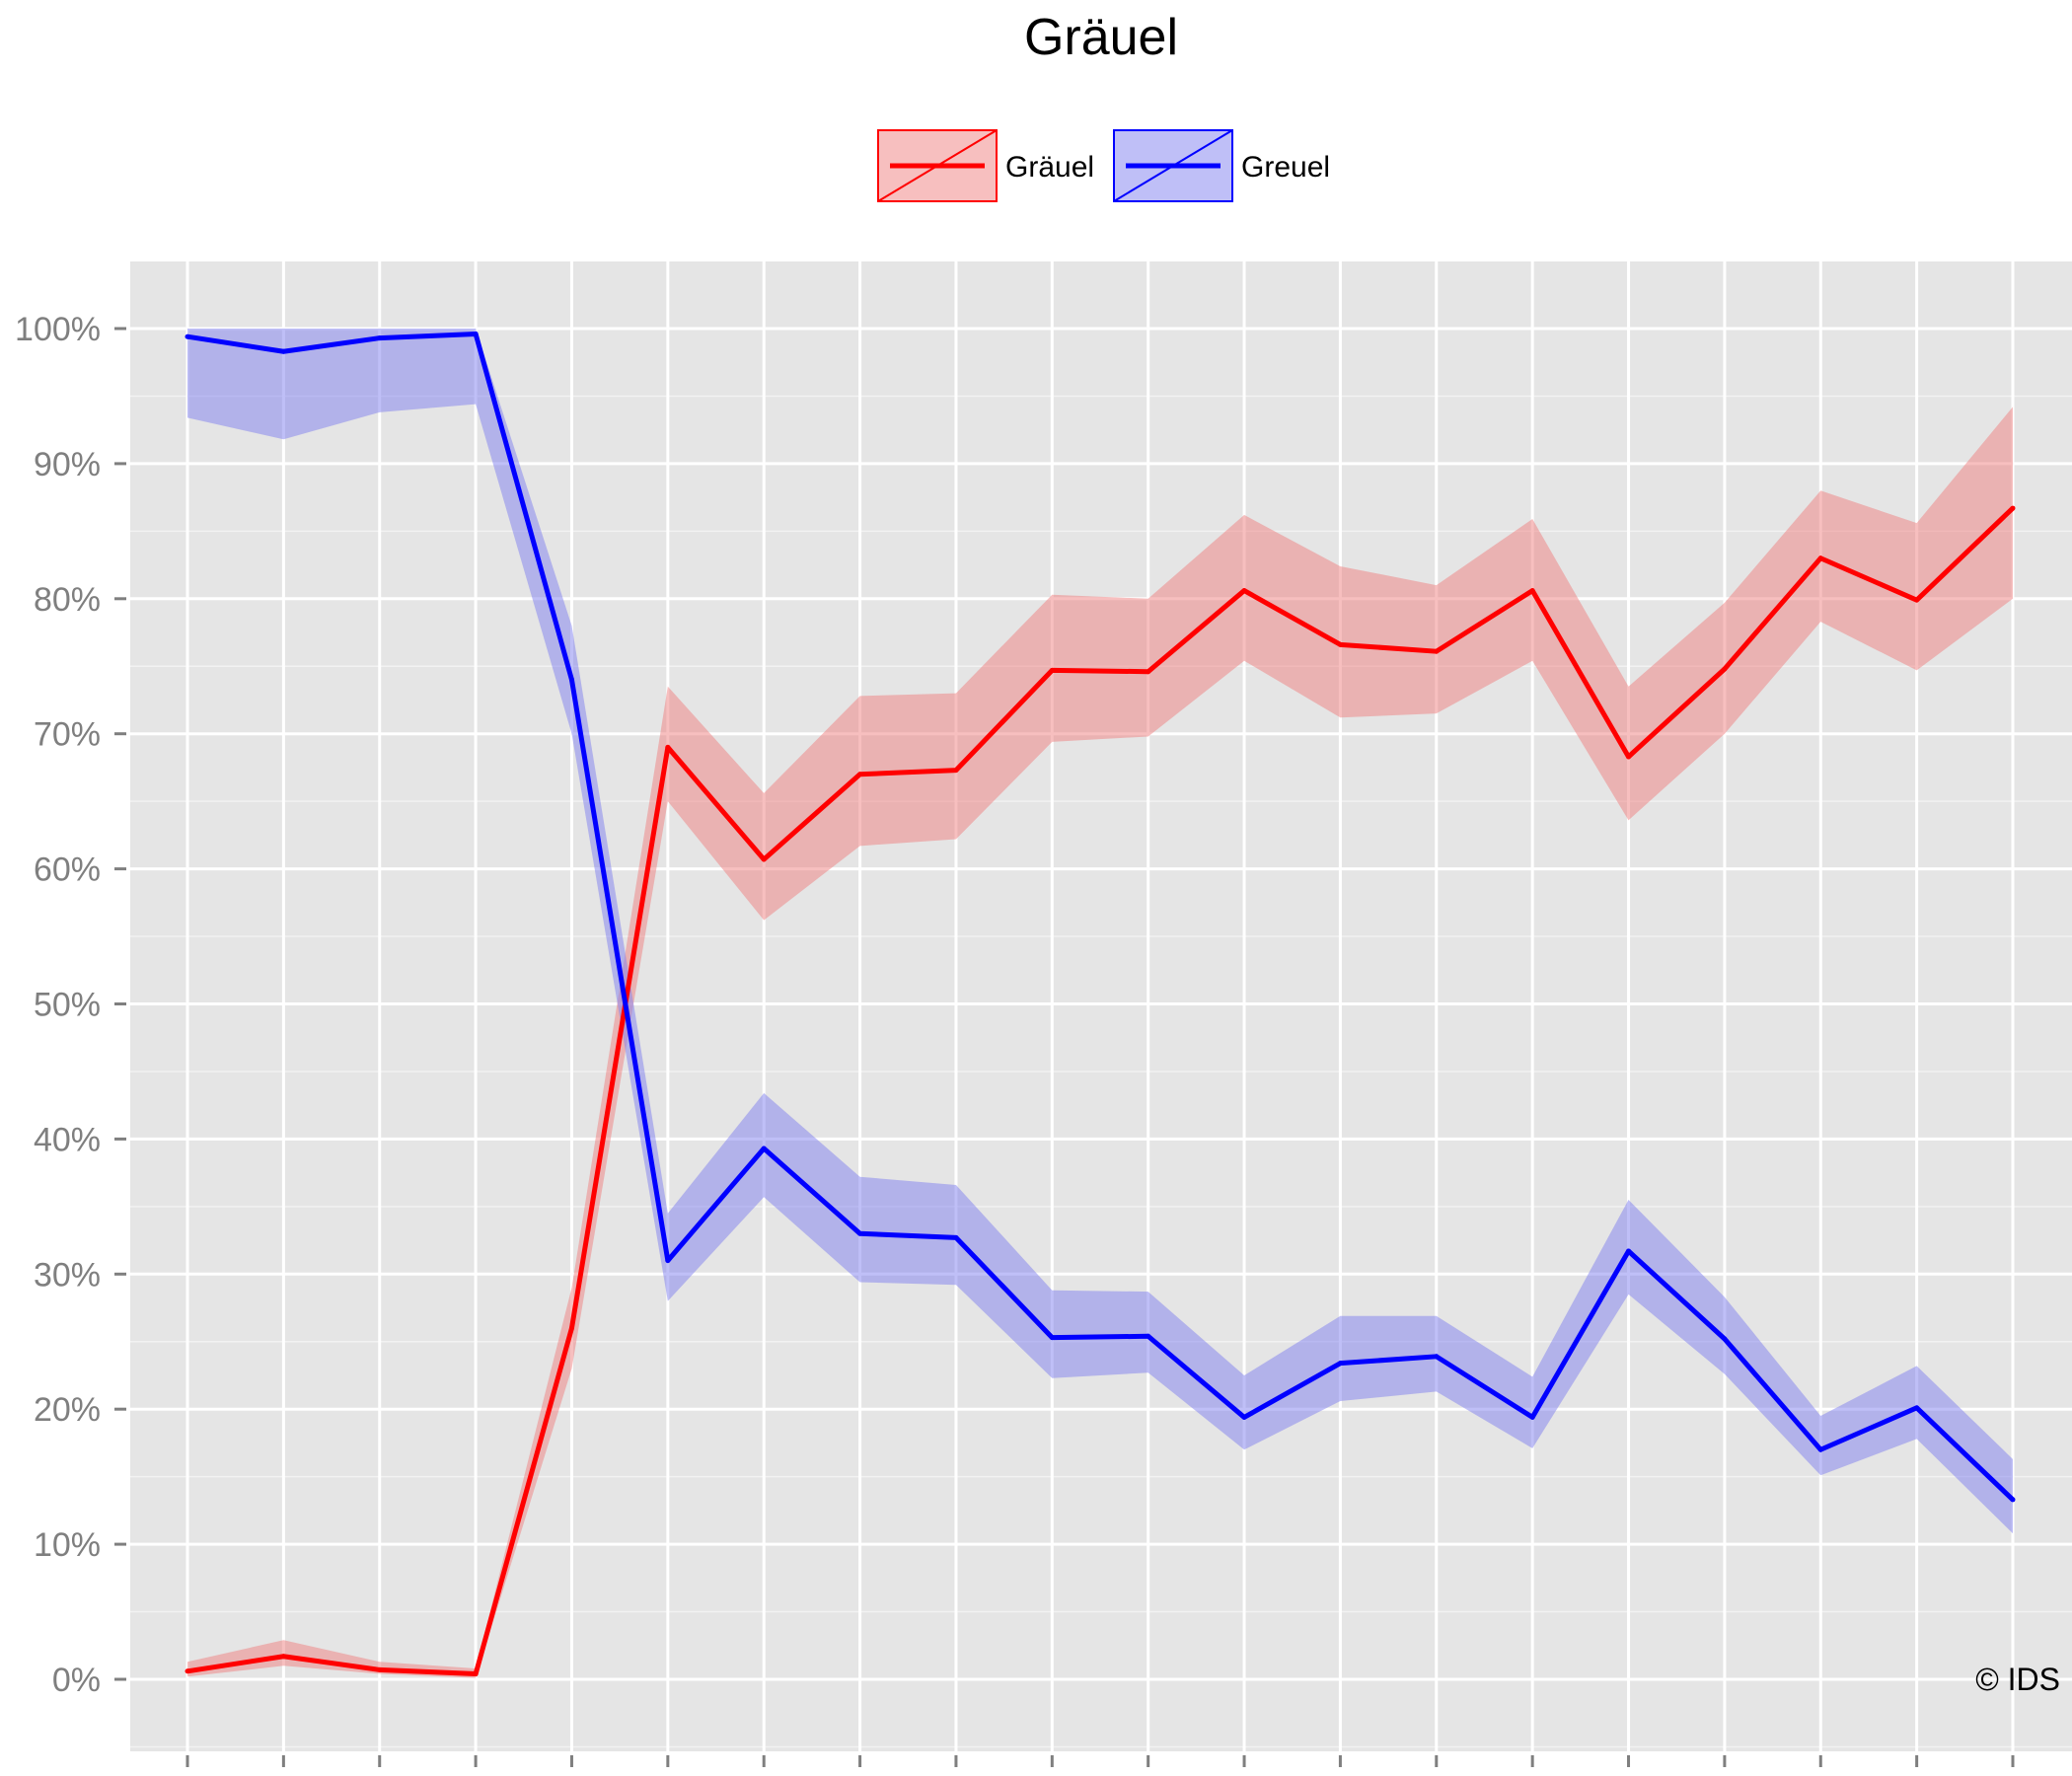 The image size is (2072, 1776). I want to click on y-tick-label: 30%, so click(67, 1275).